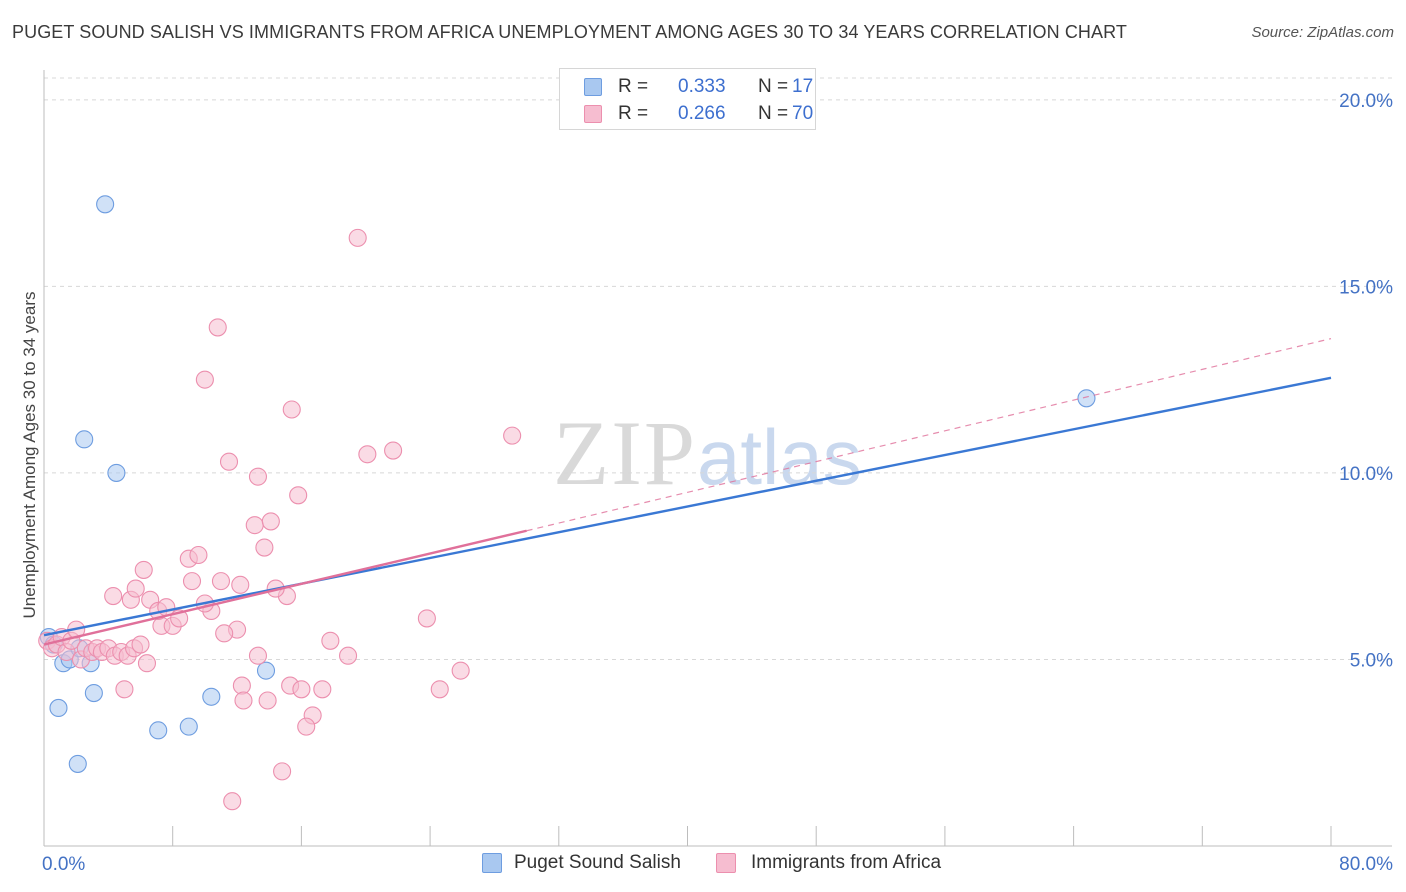 The image size is (1406, 892). I want to click on y-tick-label-3: 20.0%, so click(1366, 101).